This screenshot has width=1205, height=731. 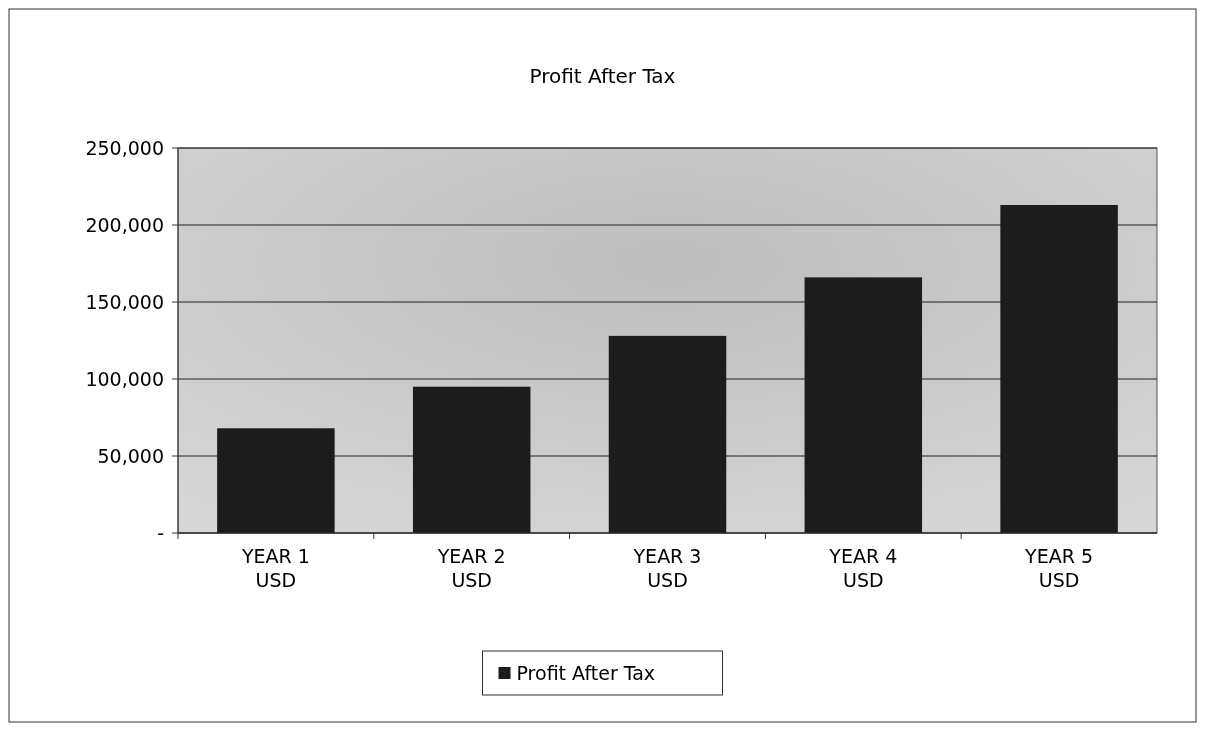 I want to click on y-tick-label: 250,000, so click(x=124, y=147).